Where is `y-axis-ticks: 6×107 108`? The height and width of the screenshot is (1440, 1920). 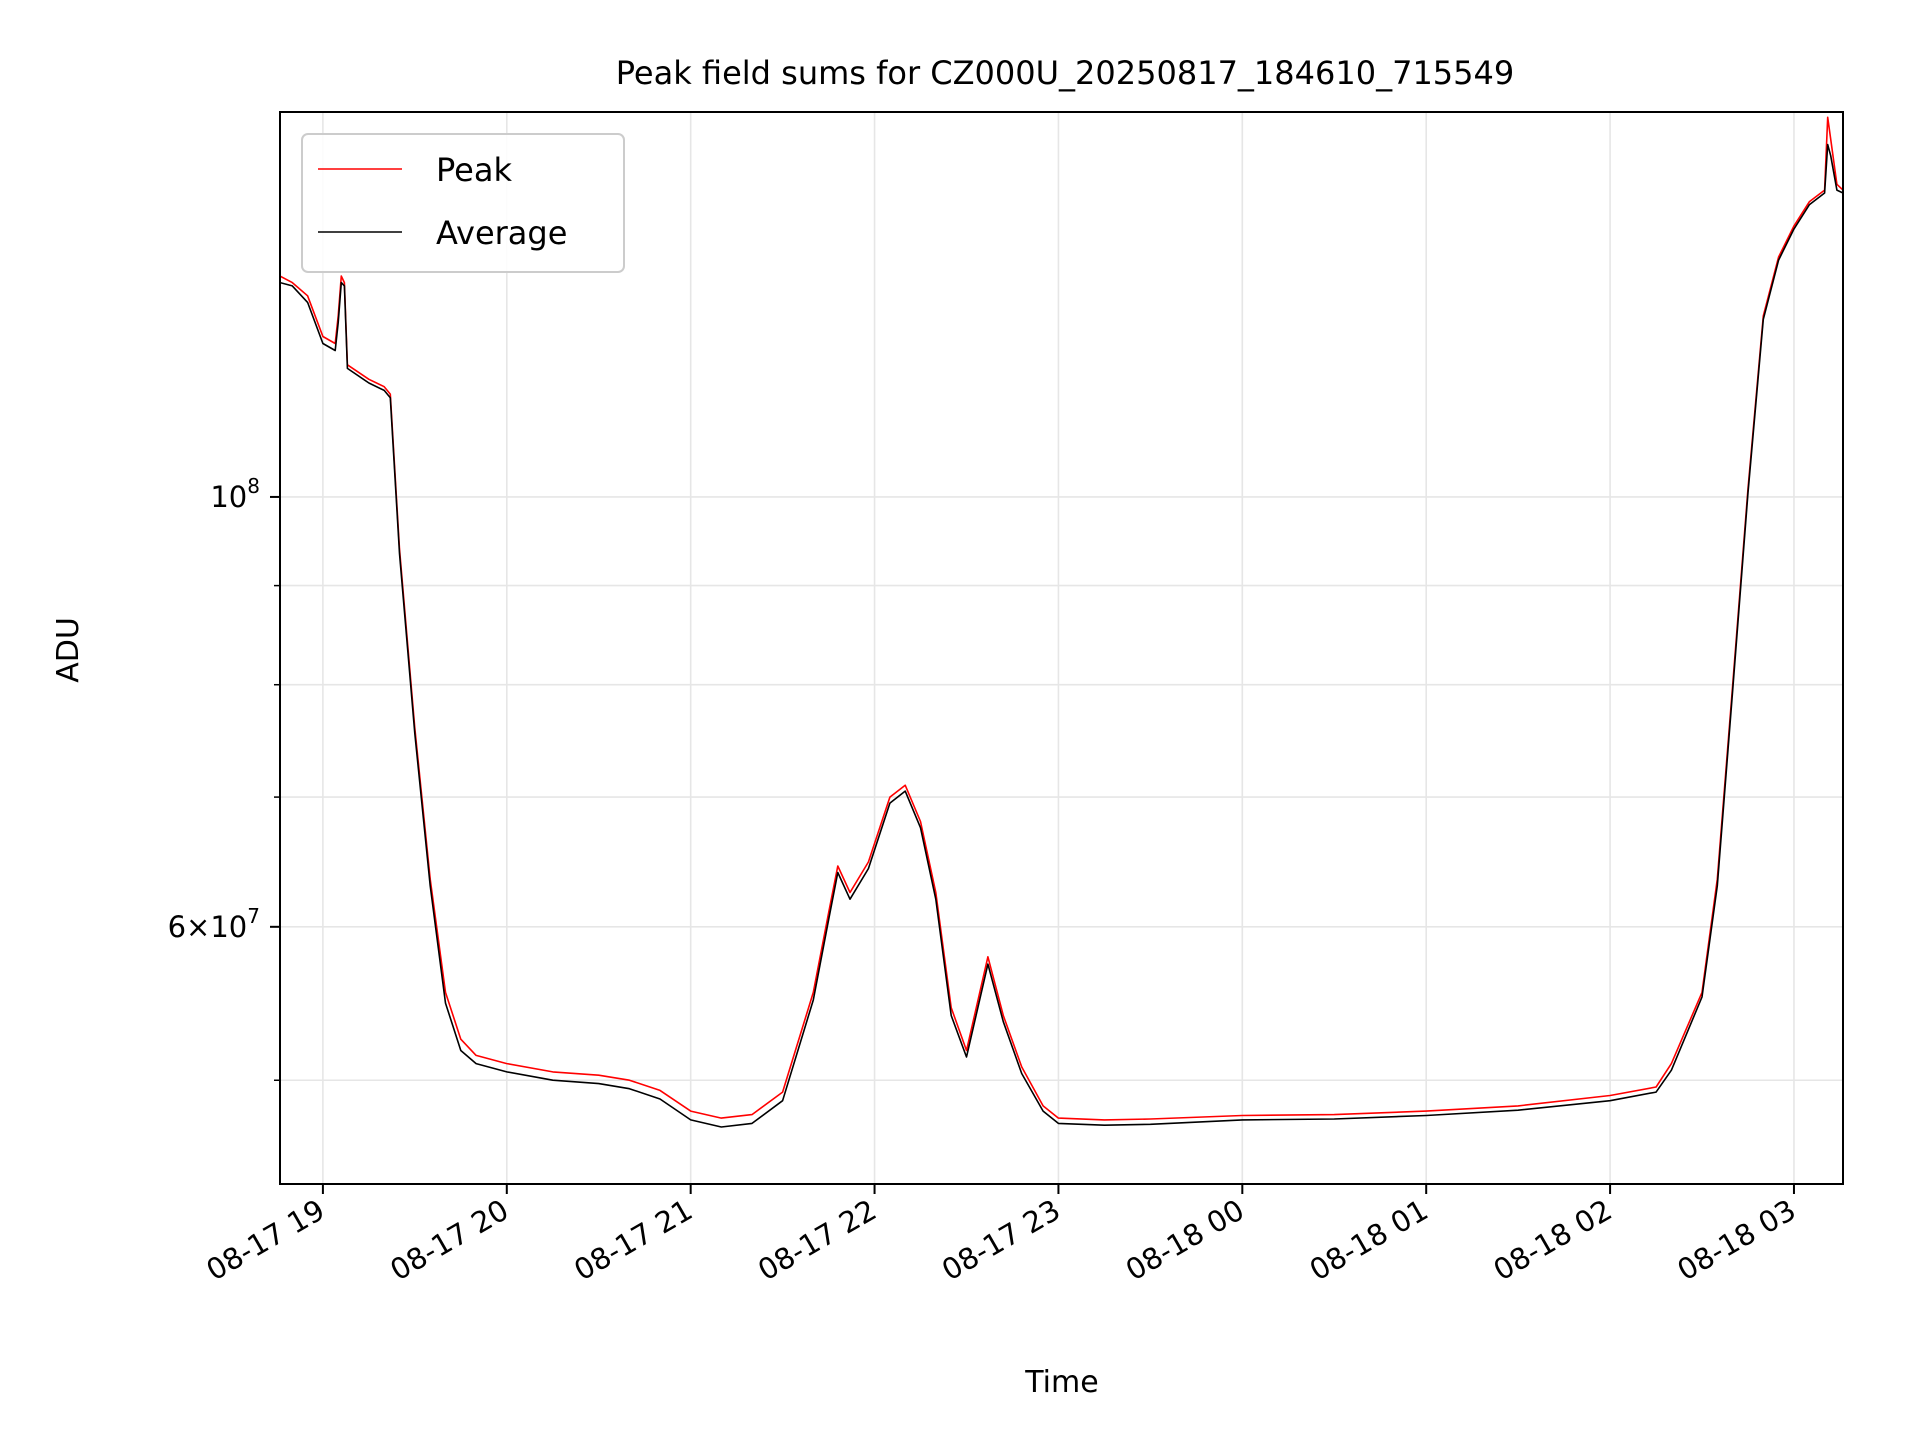 y-axis-ticks: 6×107 108 is located at coordinates (224, 777).